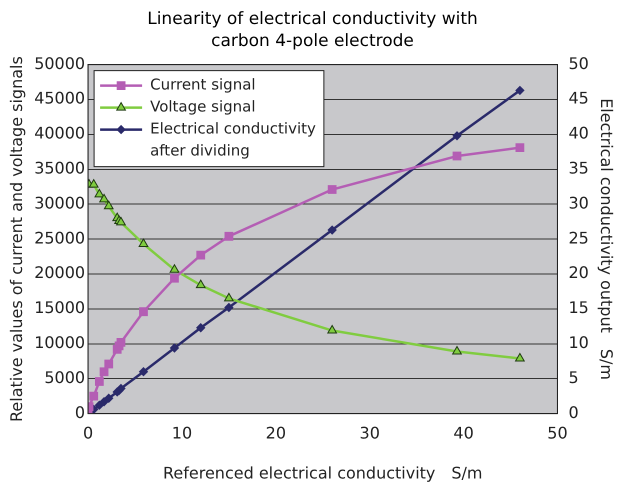 The image size is (625, 493). Describe the element at coordinates (578, 342) in the screenshot. I see `y2-tick-label: 10` at that location.